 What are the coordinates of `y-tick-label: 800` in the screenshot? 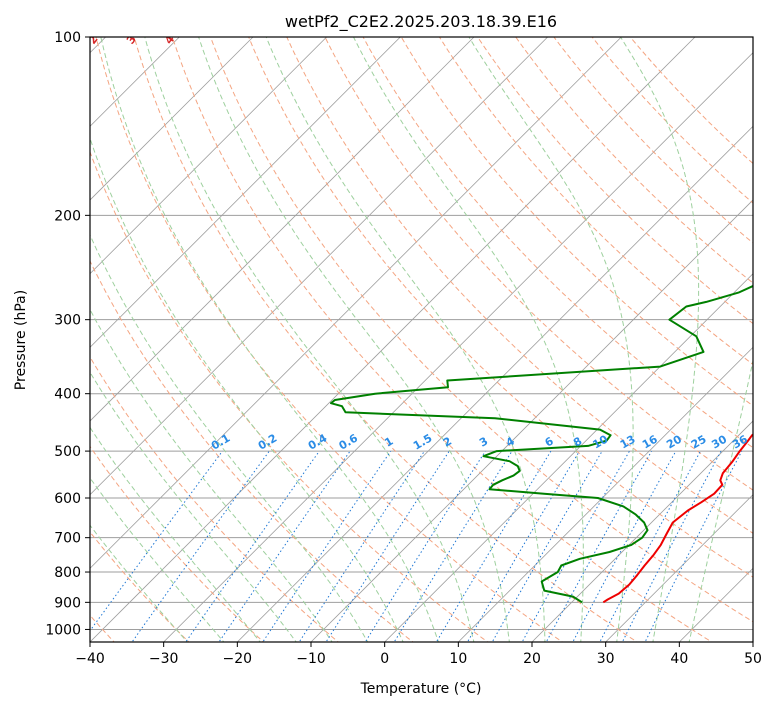 It's located at (67, 573).